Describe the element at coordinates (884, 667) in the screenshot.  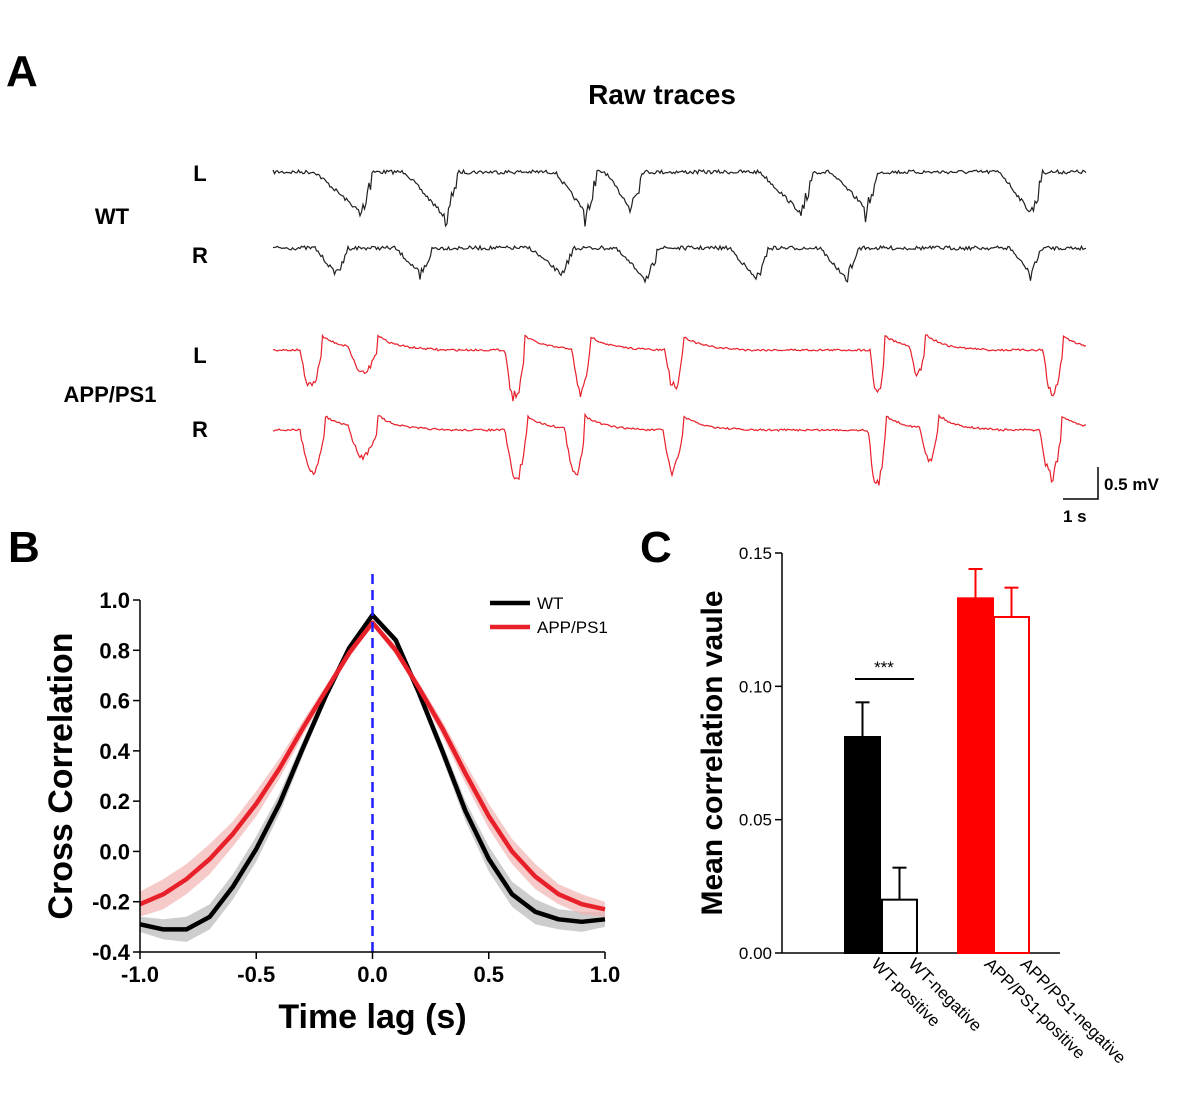
I see `significance-stars: ***` at that location.